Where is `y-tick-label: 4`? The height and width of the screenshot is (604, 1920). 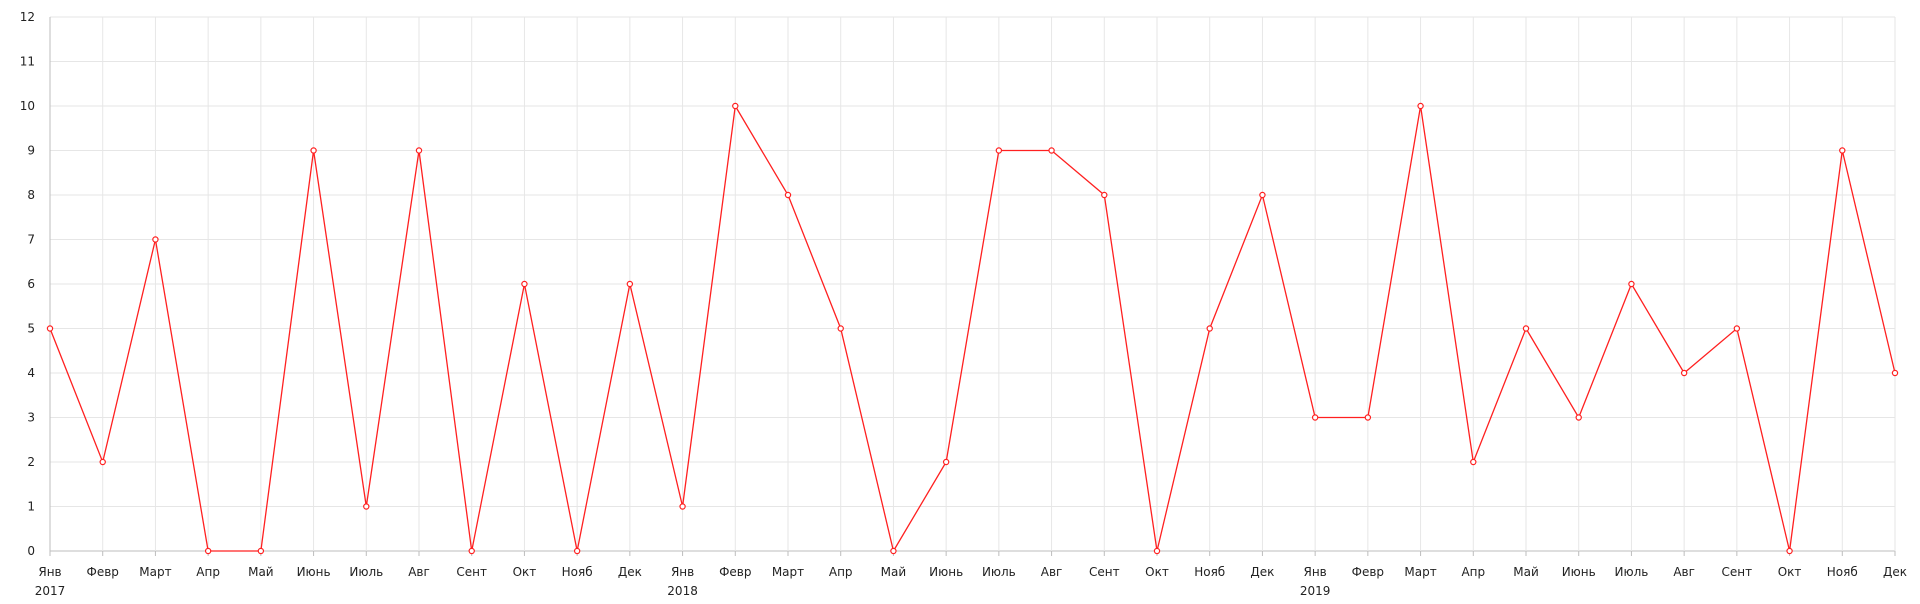 y-tick-label: 4 is located at coordinates (31, 373).